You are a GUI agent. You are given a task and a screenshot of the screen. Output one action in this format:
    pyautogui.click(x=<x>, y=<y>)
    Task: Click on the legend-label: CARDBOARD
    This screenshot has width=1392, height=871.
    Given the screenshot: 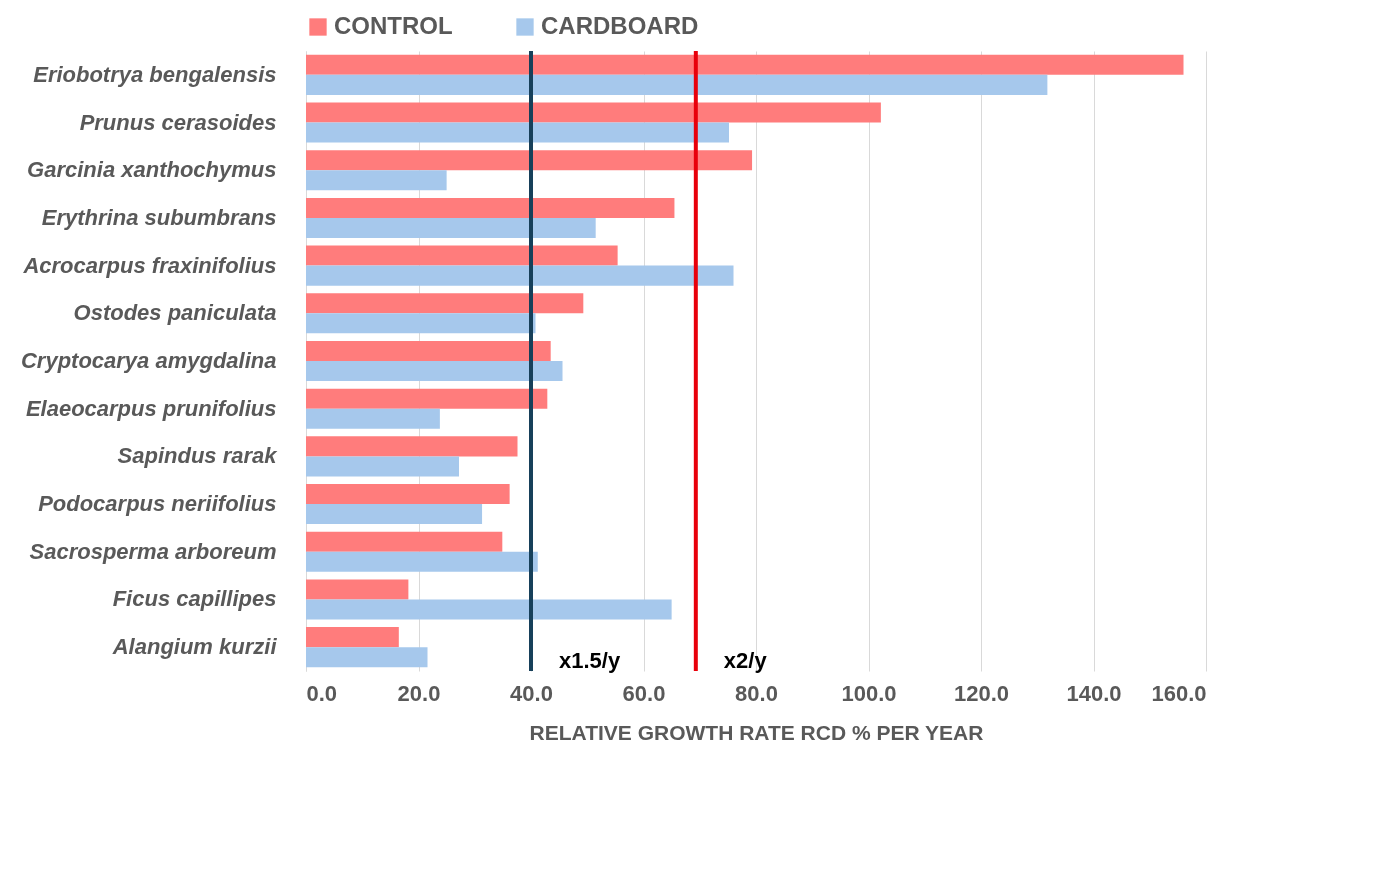 What is the action you would take?
    pyautogui.click(x=620, y=25)
    